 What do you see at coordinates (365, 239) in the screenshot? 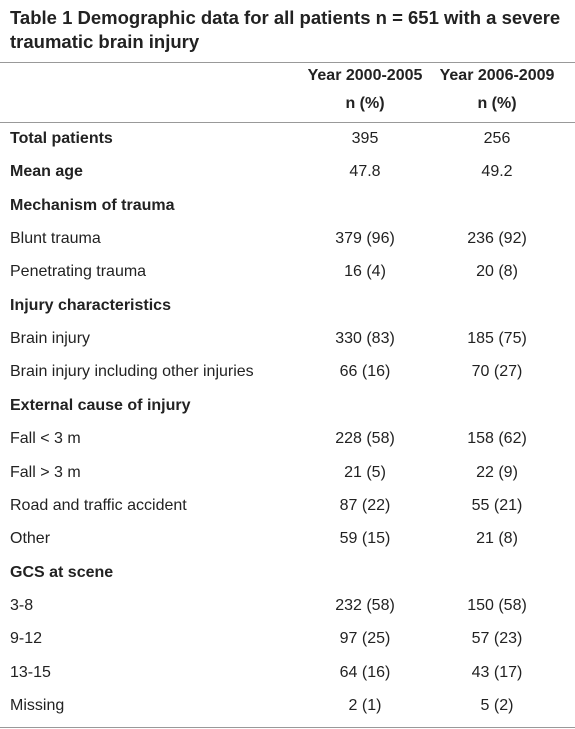
I see `cell: 379 (96)` at bounding box center [365, 239].